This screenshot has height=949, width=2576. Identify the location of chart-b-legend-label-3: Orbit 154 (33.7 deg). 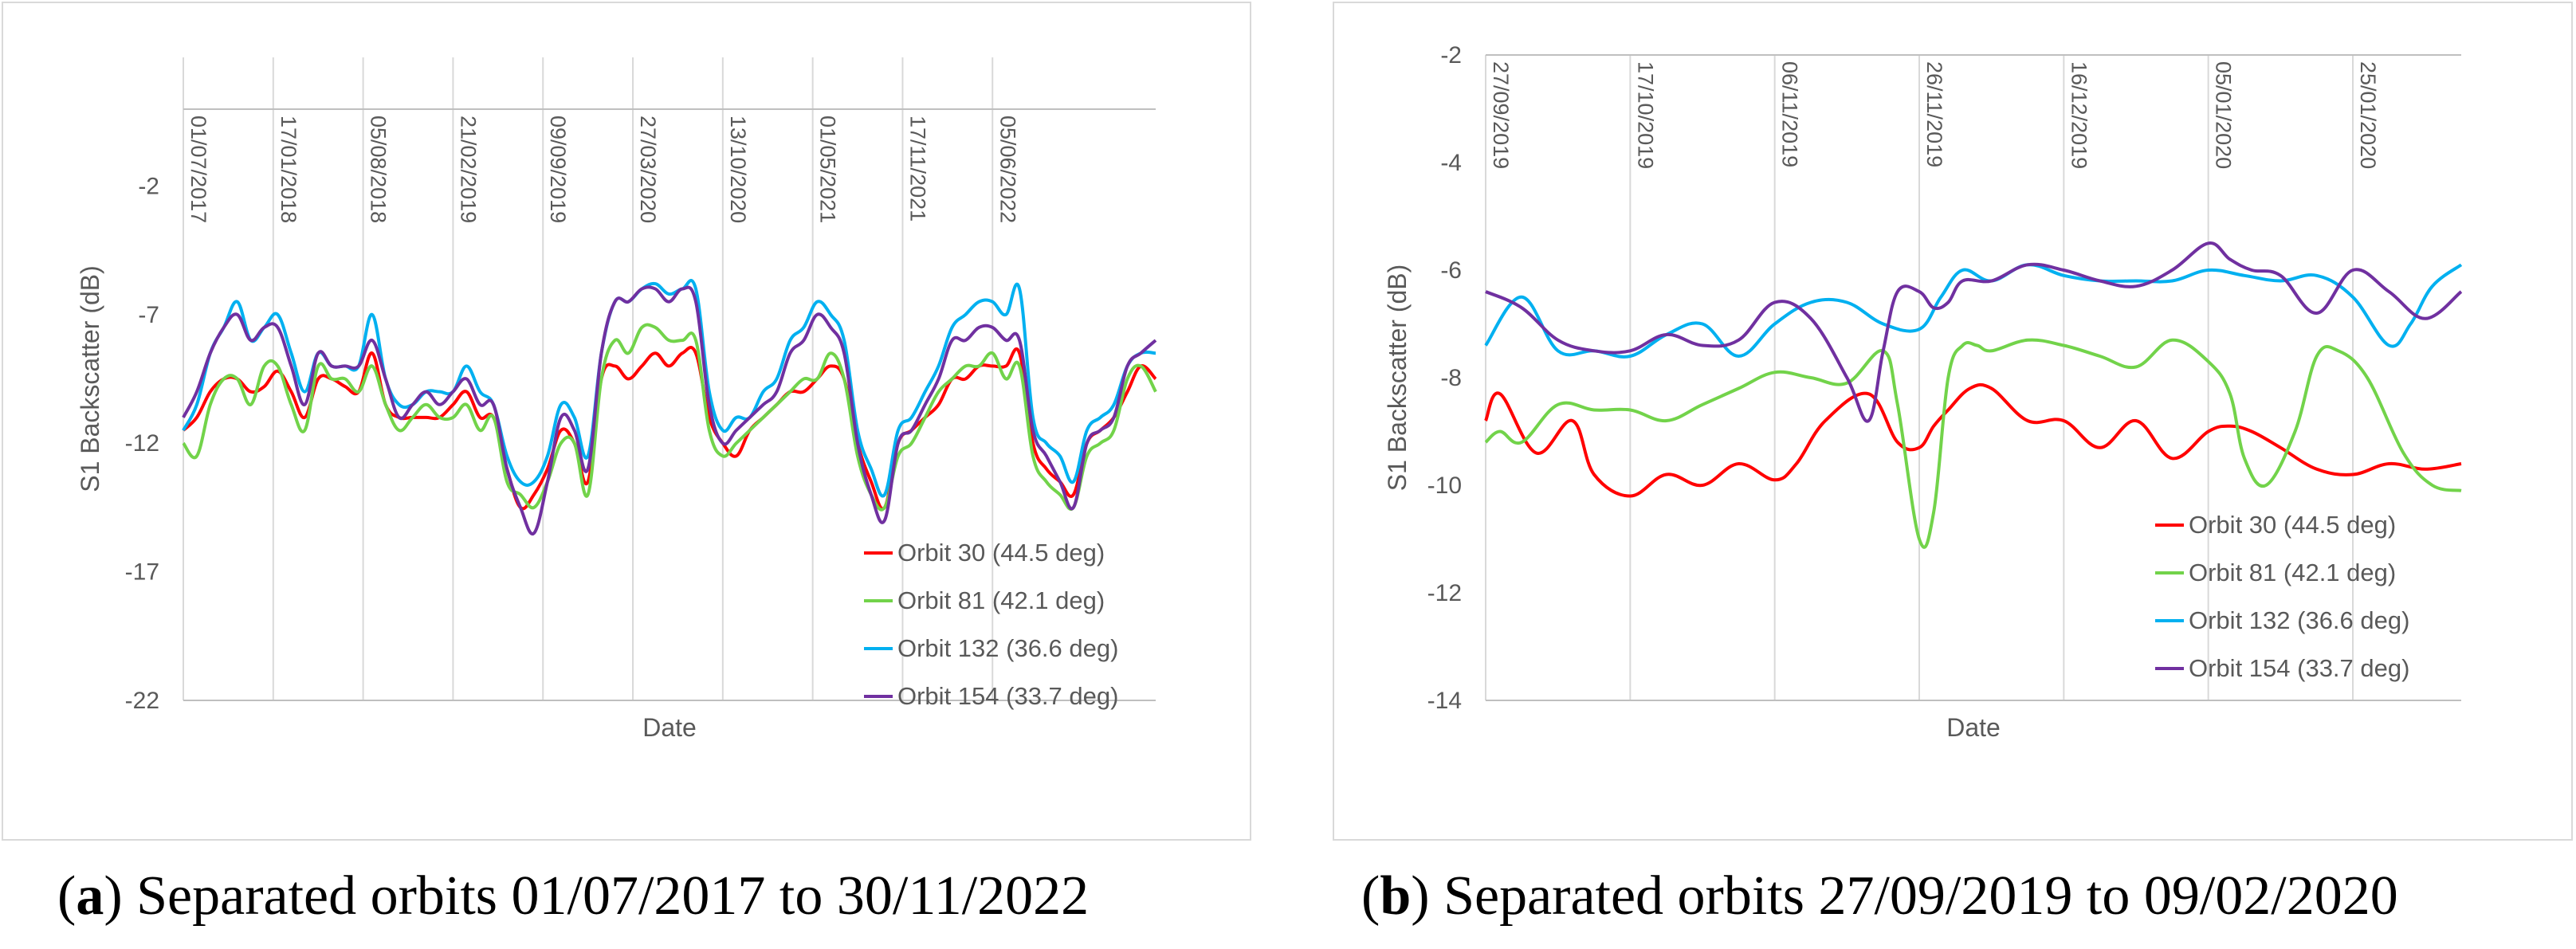
(2299, 668).